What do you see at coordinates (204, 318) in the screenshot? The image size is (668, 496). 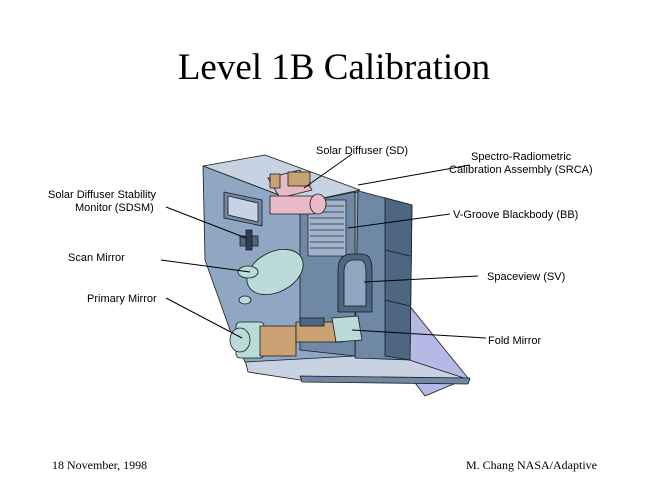 I see `leader-primary-mirror` at bounding box center [204, 318].